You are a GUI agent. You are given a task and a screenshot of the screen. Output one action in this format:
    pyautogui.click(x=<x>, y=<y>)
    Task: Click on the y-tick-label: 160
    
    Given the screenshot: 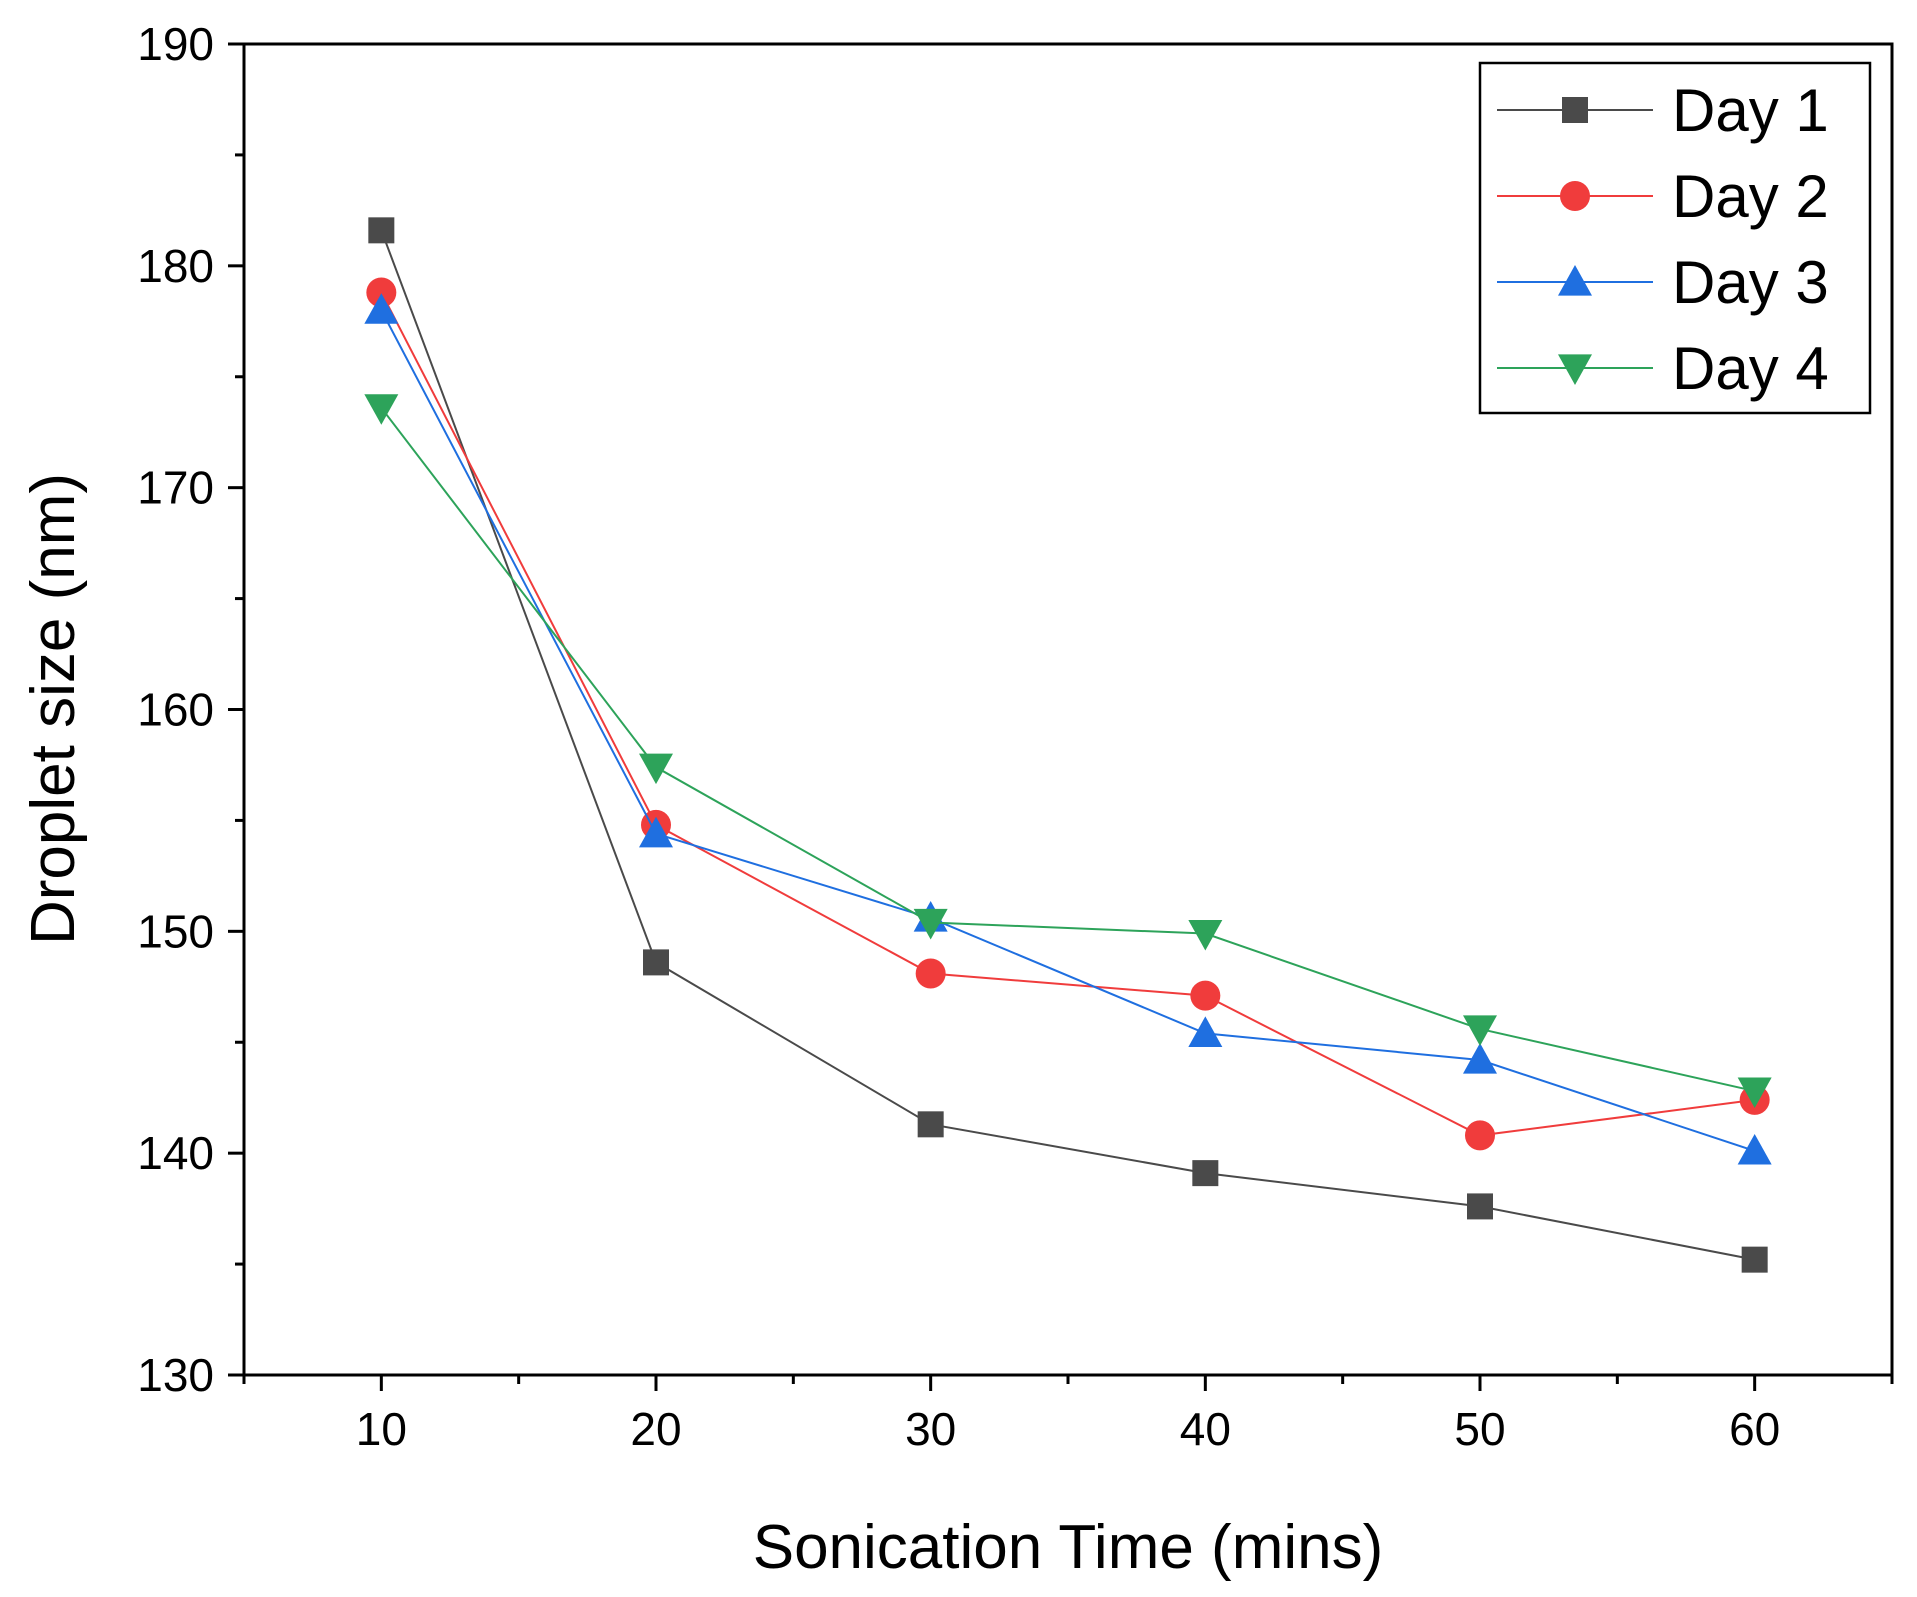 What is the action you would take?
    pyautogui.click(x=175, y=710)
    